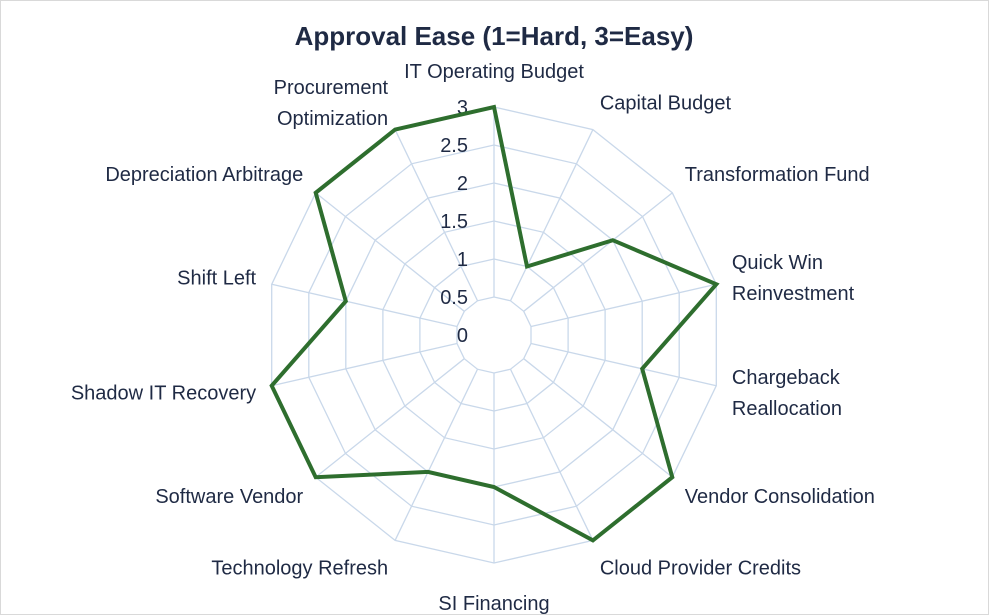  What do you see at coordinates (780, 497) in the screenshot?
I see `category-label-5: Vendor Consolidation` at bounding box center [780, 497].